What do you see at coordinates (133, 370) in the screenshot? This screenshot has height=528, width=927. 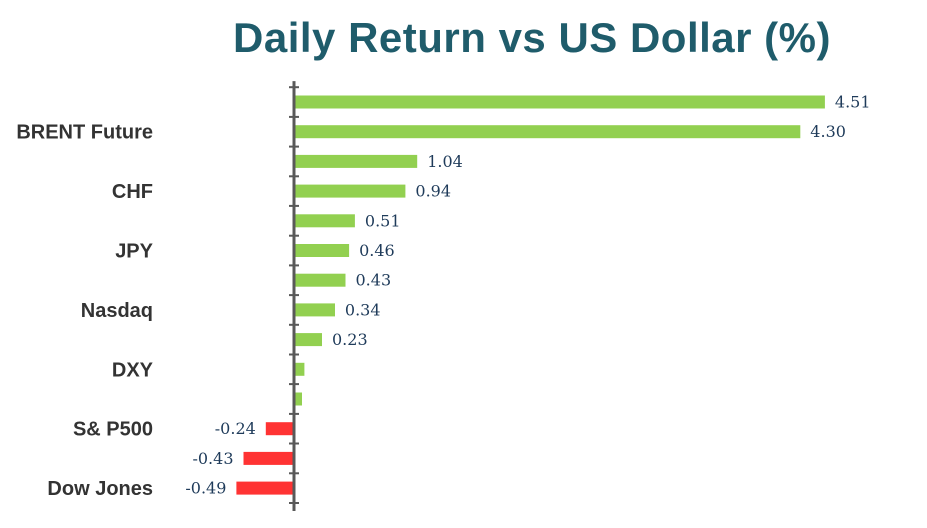 I see `category-label-9: DXY` at bounding box center [133, 370].